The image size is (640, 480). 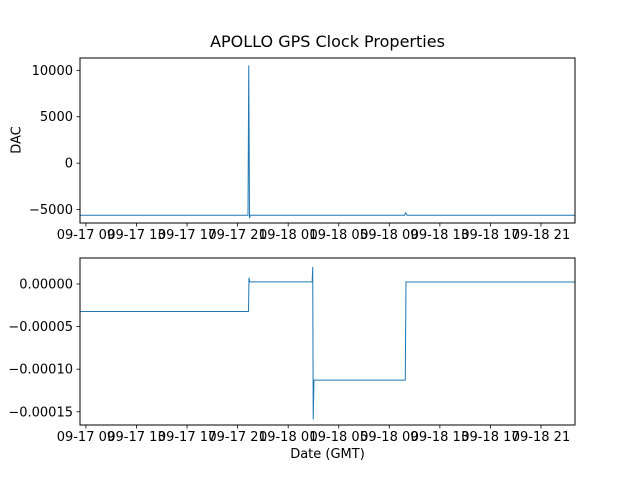 I want to click on y-tick-label: −5000, so click(x=51, y=210).